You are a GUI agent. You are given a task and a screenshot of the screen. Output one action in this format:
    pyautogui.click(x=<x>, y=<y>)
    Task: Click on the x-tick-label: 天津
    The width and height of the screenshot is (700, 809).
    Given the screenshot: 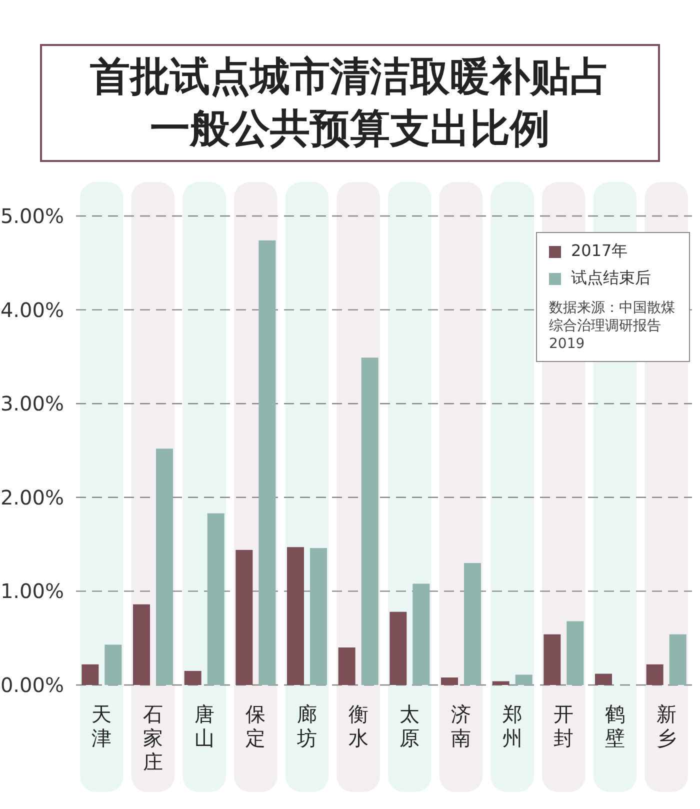 What is the action you would take?
    pyautogui.click(x=102, y=726)
    